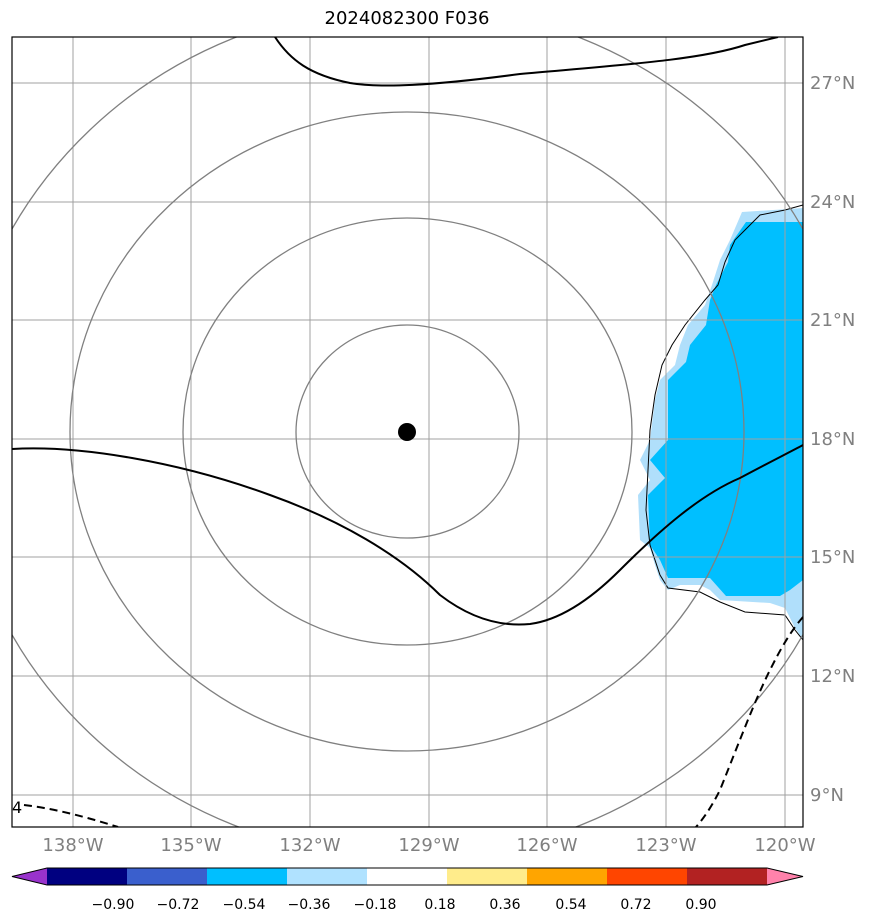 The image size is (873, 924). Describe the element at coordinates (17, 807) in the screenshot. I see `contour-label: 4` at that location.